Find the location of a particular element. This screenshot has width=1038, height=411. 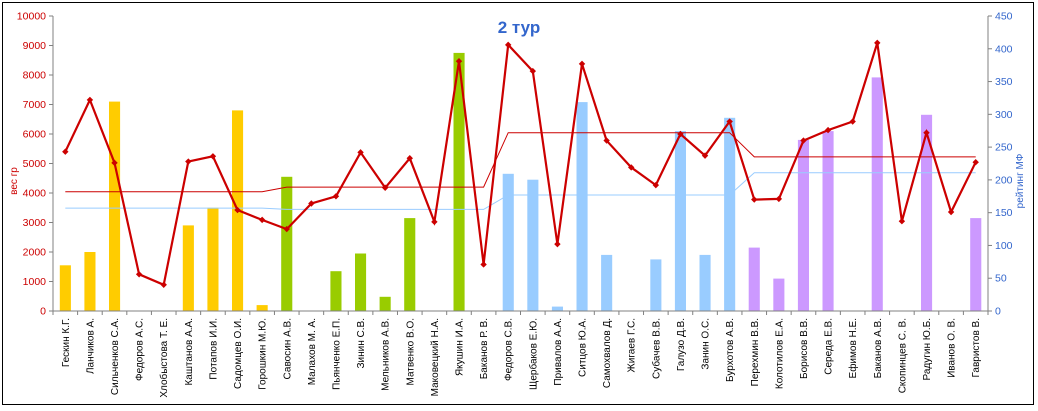

left-tick-label: 5000 is located at coordinates (35, 164).